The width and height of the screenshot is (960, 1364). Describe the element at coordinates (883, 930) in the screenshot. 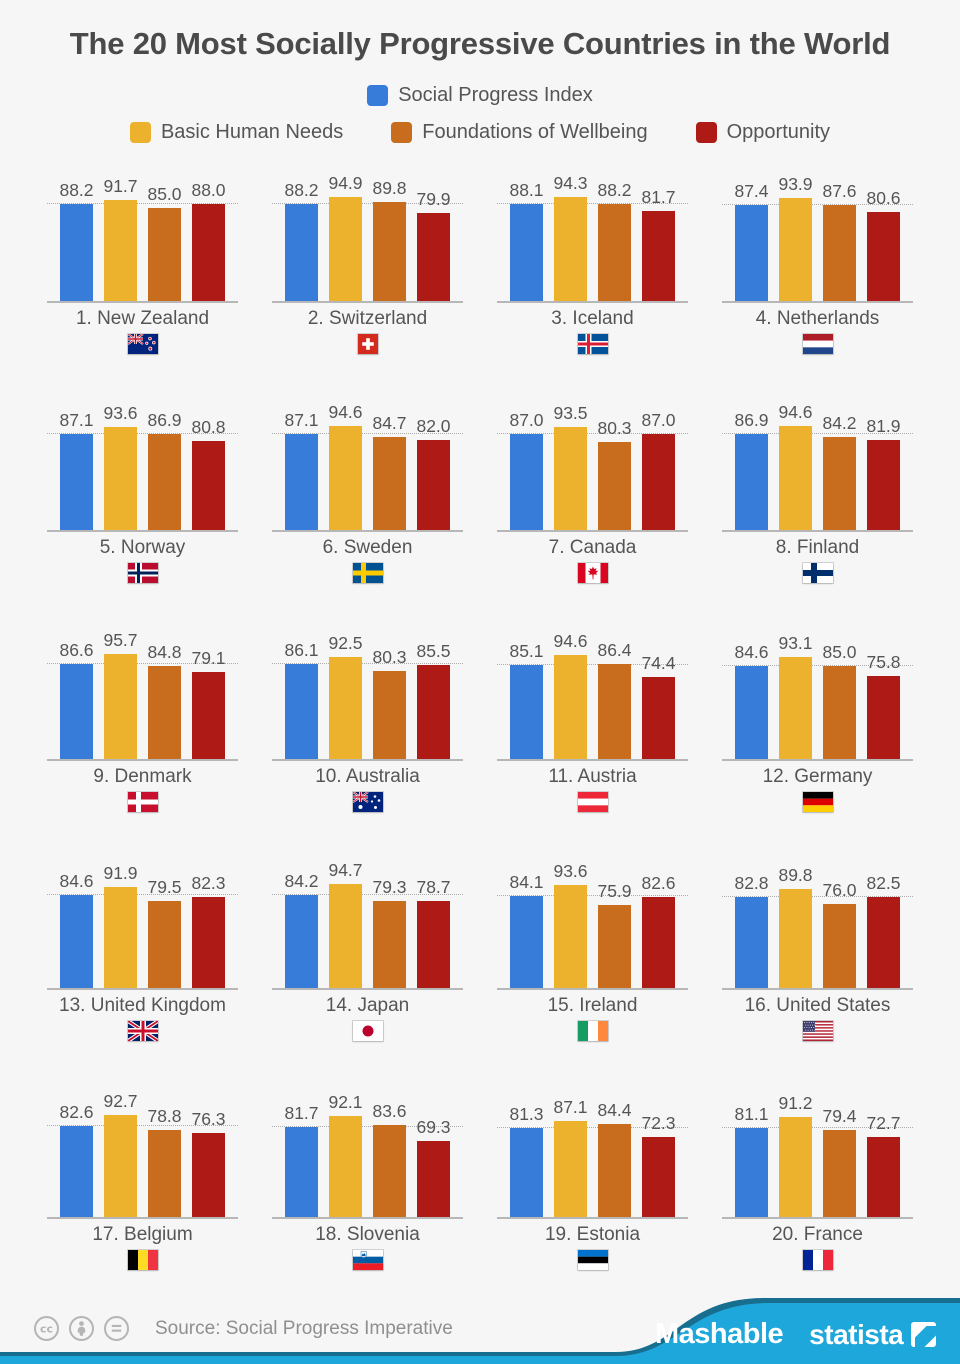

I see `bar-opportunity: 82.5` at that location.